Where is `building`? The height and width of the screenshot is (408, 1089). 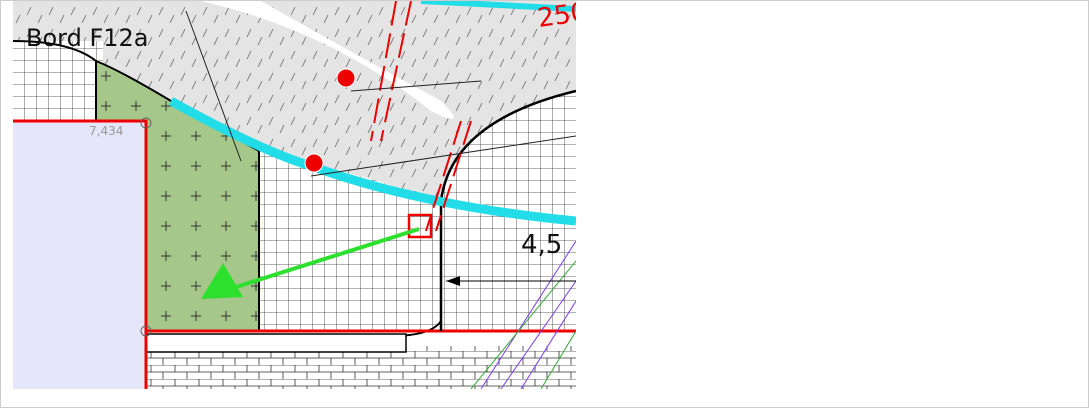
building is located at coordinates (79, 255).